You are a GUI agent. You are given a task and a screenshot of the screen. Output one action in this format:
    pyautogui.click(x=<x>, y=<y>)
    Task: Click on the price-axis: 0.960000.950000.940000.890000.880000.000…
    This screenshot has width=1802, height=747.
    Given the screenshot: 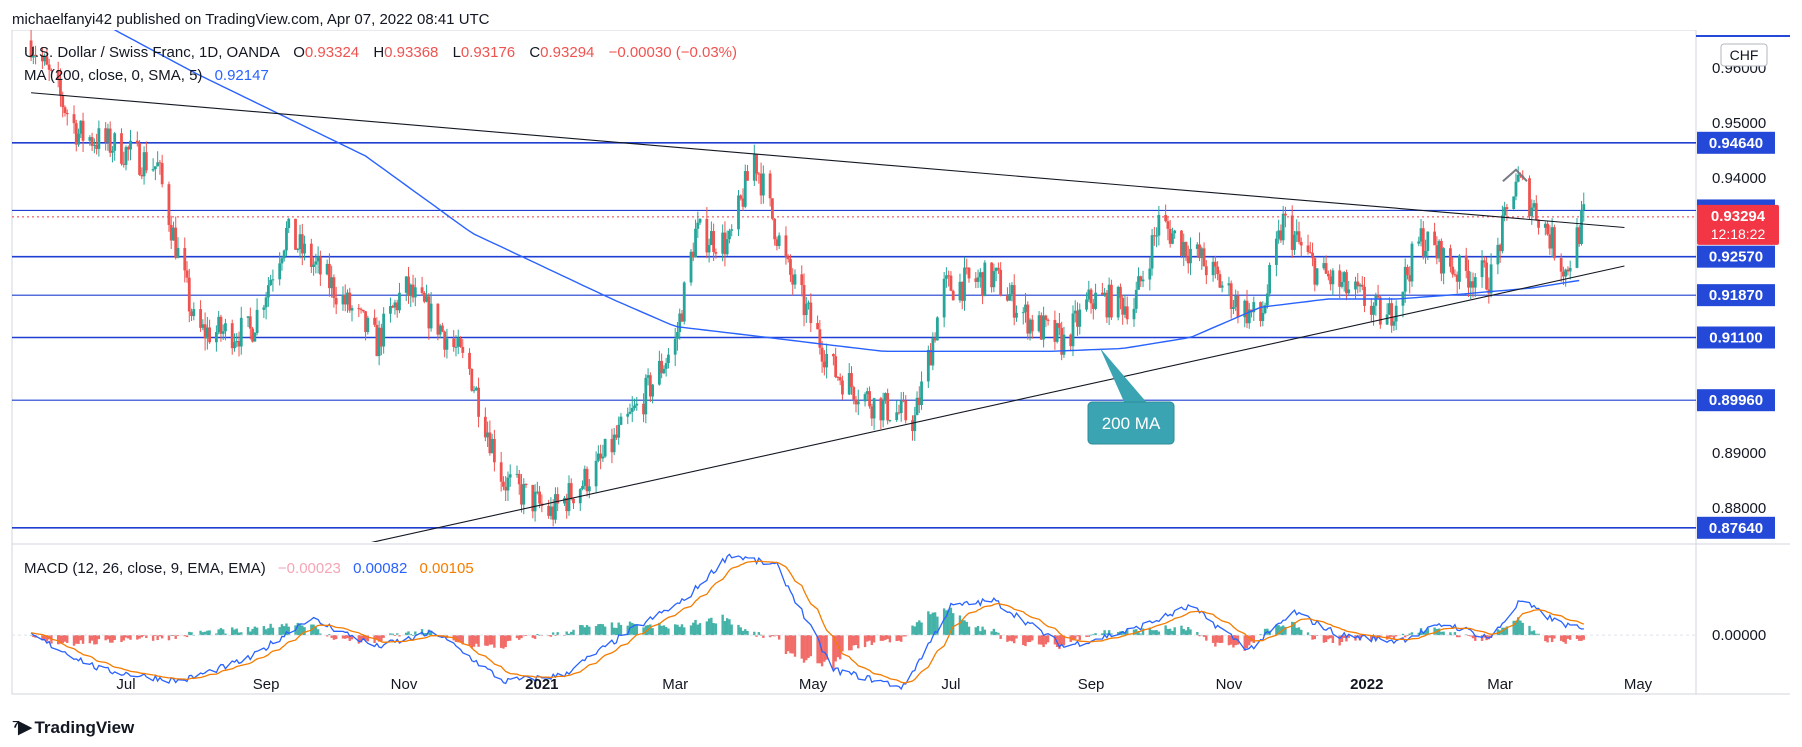 What is the action you would take?
    pyautogui.click(x=1738, y=352)
    